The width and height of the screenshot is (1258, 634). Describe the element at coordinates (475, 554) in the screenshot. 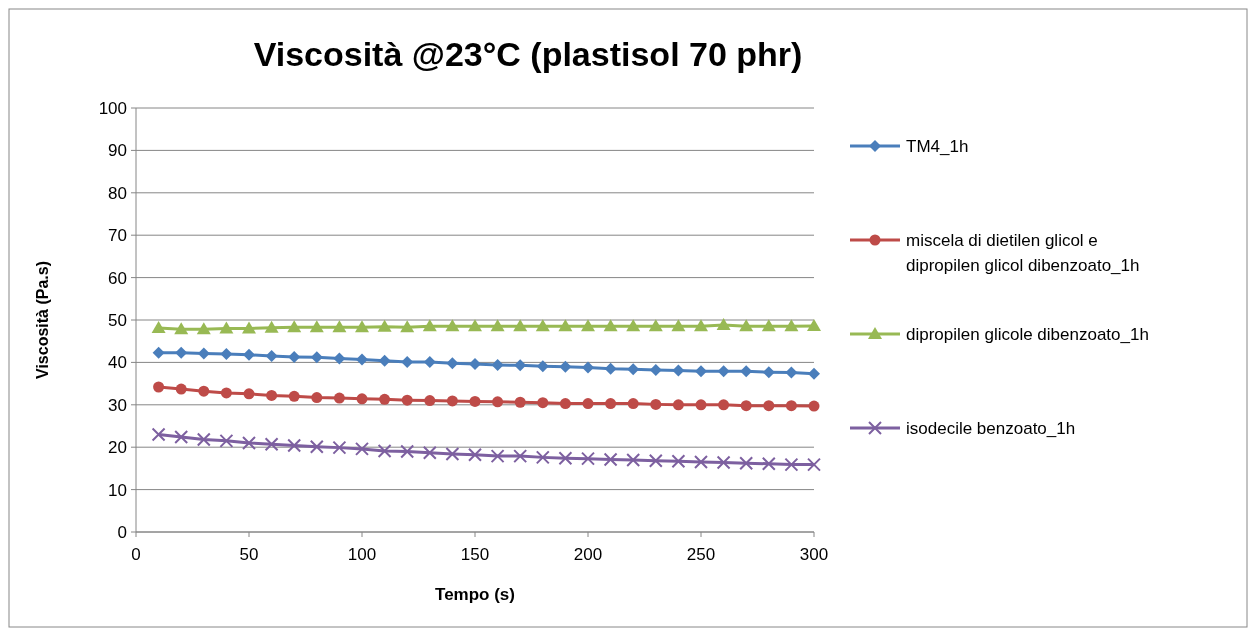

I see `x-tick-label: 150` at that location.